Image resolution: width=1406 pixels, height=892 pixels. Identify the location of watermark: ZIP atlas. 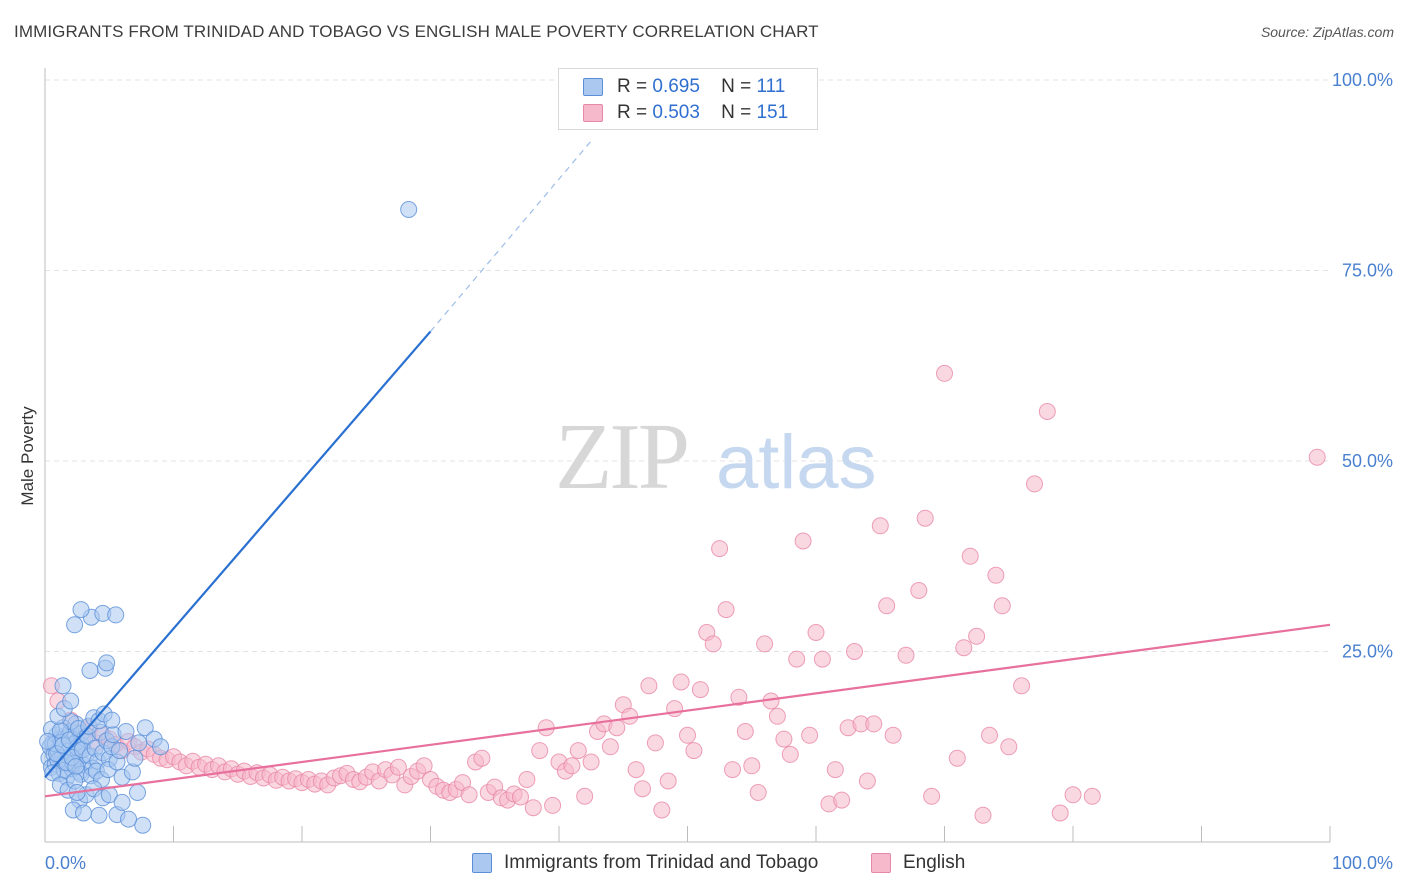
(716, 457).